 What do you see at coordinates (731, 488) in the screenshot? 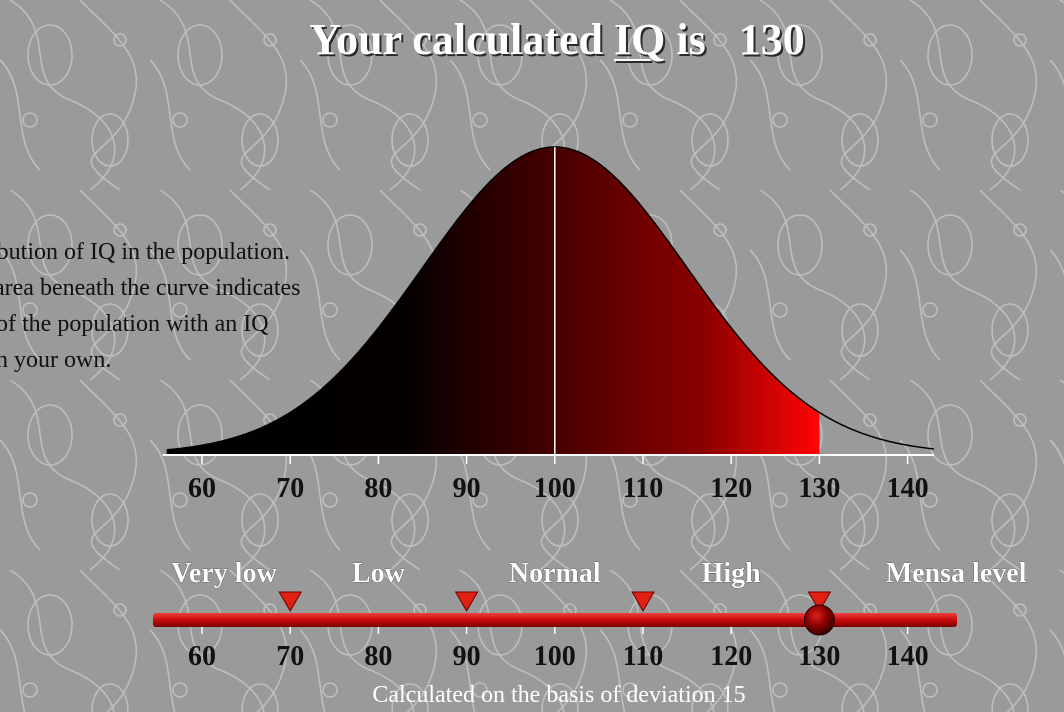
I see `x-axis-tick-label: 120` at bounding box center [731, 488].